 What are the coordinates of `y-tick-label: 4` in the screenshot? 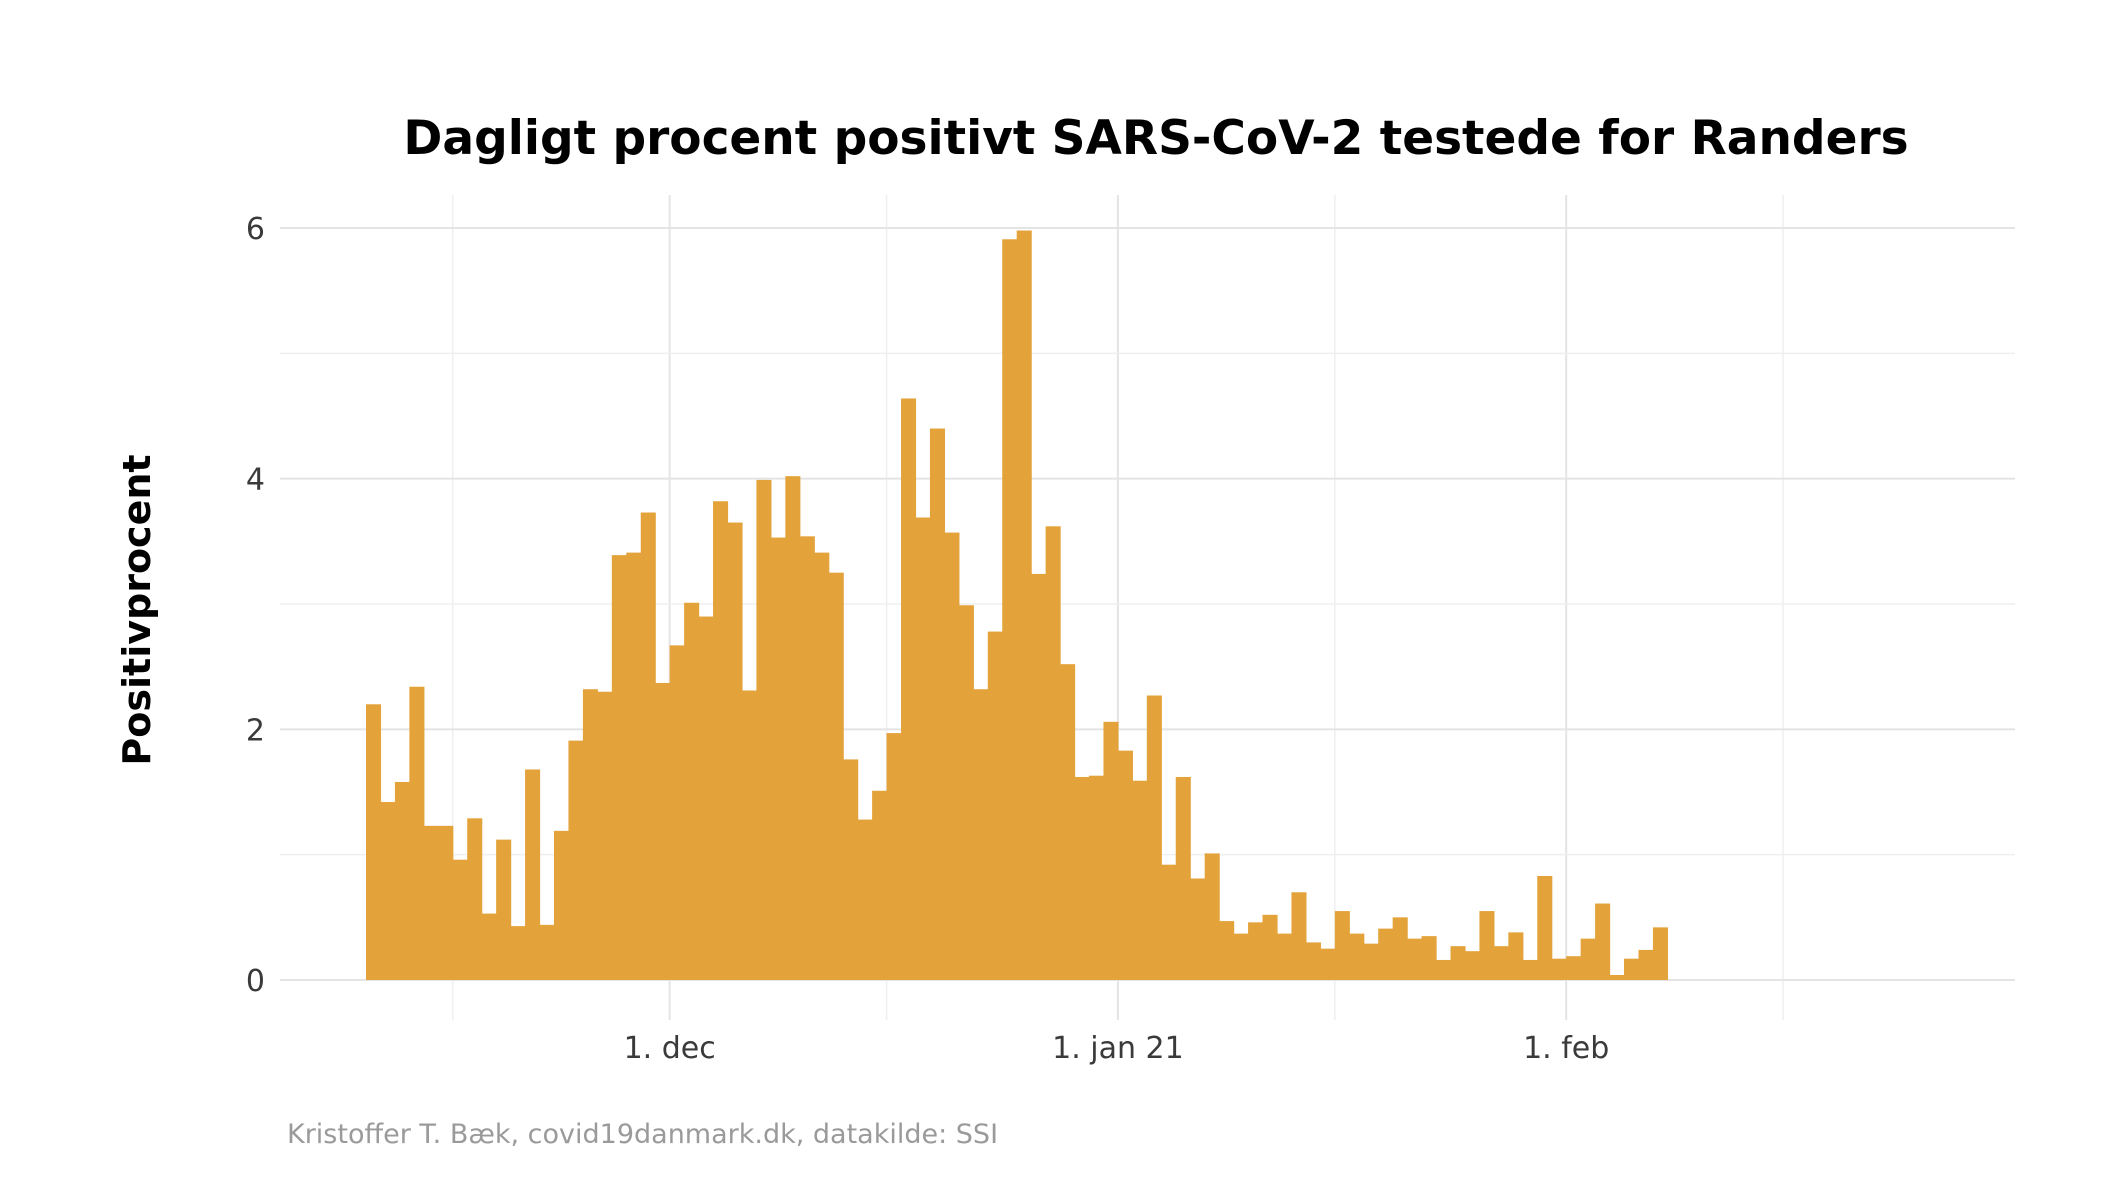 It's located at (255, 480).